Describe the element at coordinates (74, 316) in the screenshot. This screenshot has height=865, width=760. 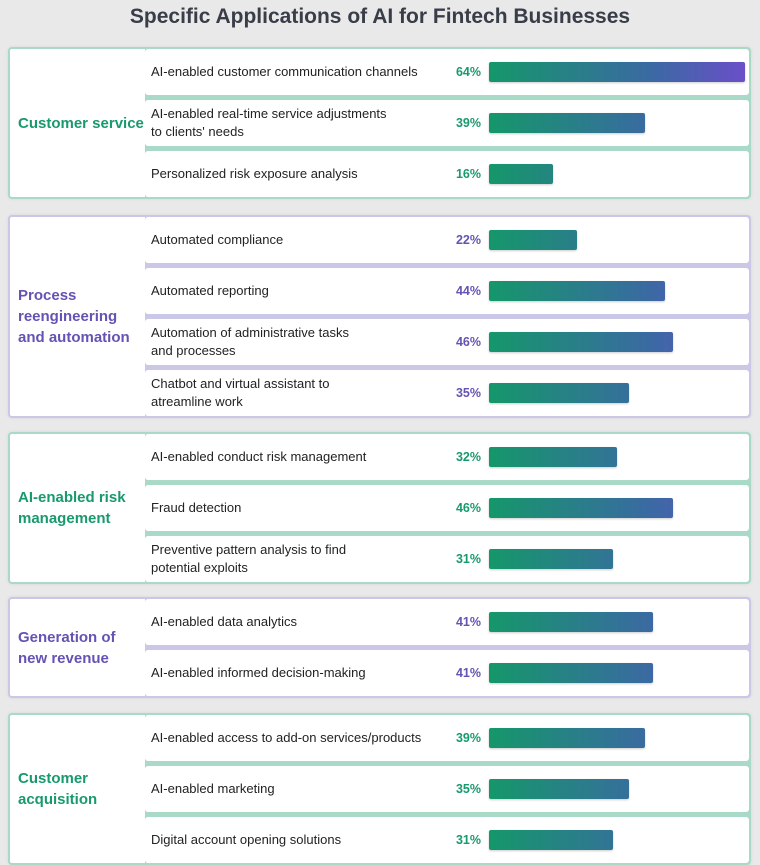
I see `group-label: Process reengineering and automation` at that location.